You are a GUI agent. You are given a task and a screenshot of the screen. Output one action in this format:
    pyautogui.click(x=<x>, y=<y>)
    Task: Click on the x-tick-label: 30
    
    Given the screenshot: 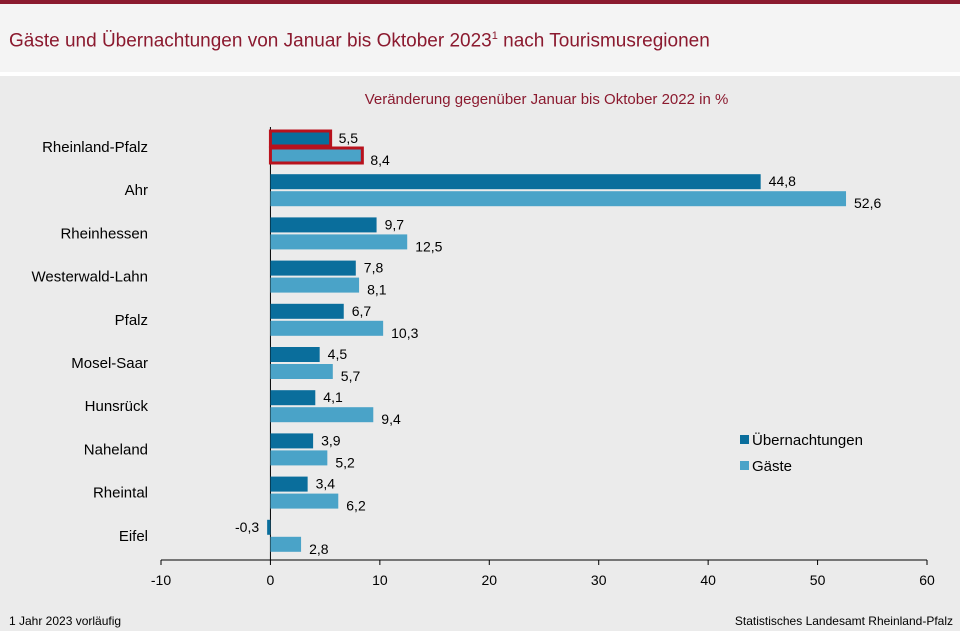 What is the action you would take?
    pyautogui.click(x=599, y=580)
    